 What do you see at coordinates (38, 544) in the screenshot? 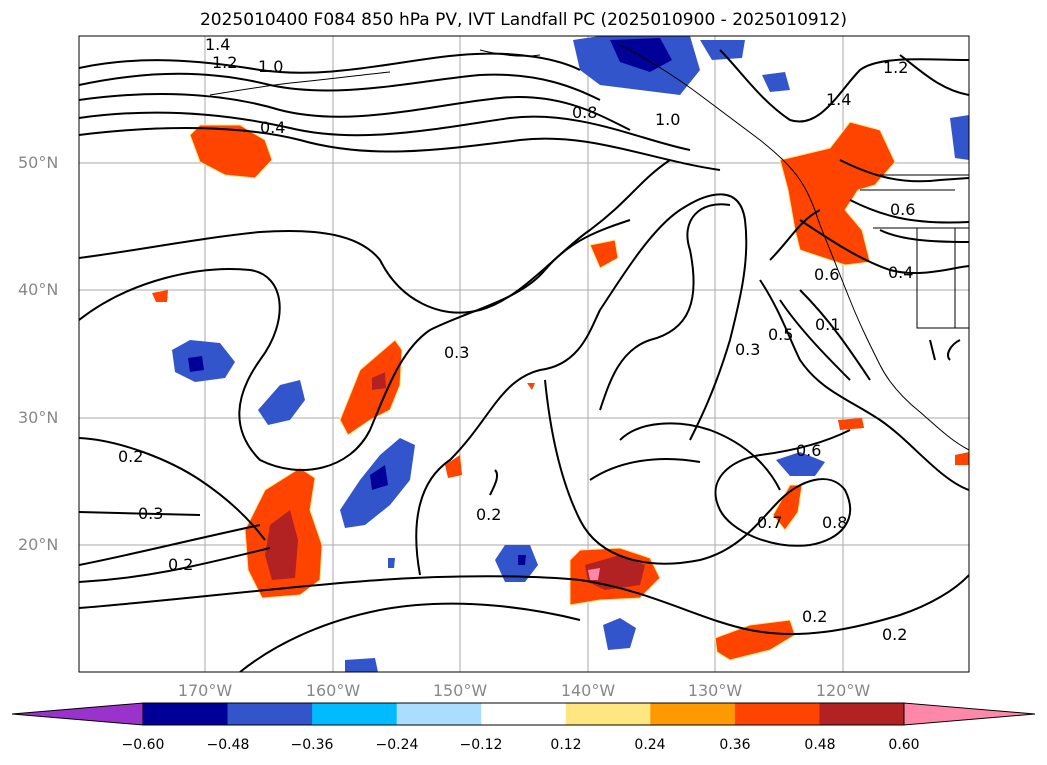
I see `lat-label: 20°N` at bounding box center [38, 544].